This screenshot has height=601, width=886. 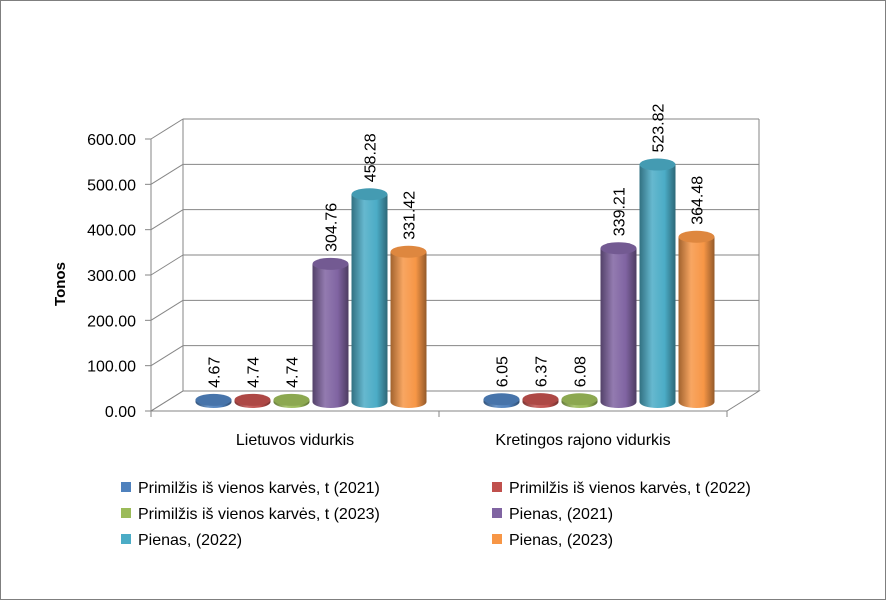 What do you see at coordinates (698, 200) in the screenshot?
I see `data-label: 364.48` at bounding box center [698, 200].